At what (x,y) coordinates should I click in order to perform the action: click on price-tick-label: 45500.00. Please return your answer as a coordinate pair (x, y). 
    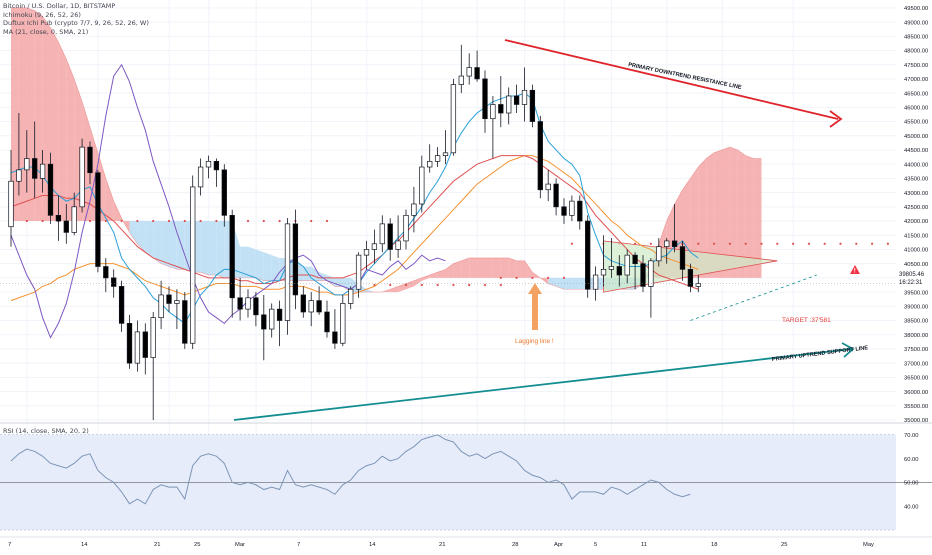
    Looking at the image, I should click on (916, 123).